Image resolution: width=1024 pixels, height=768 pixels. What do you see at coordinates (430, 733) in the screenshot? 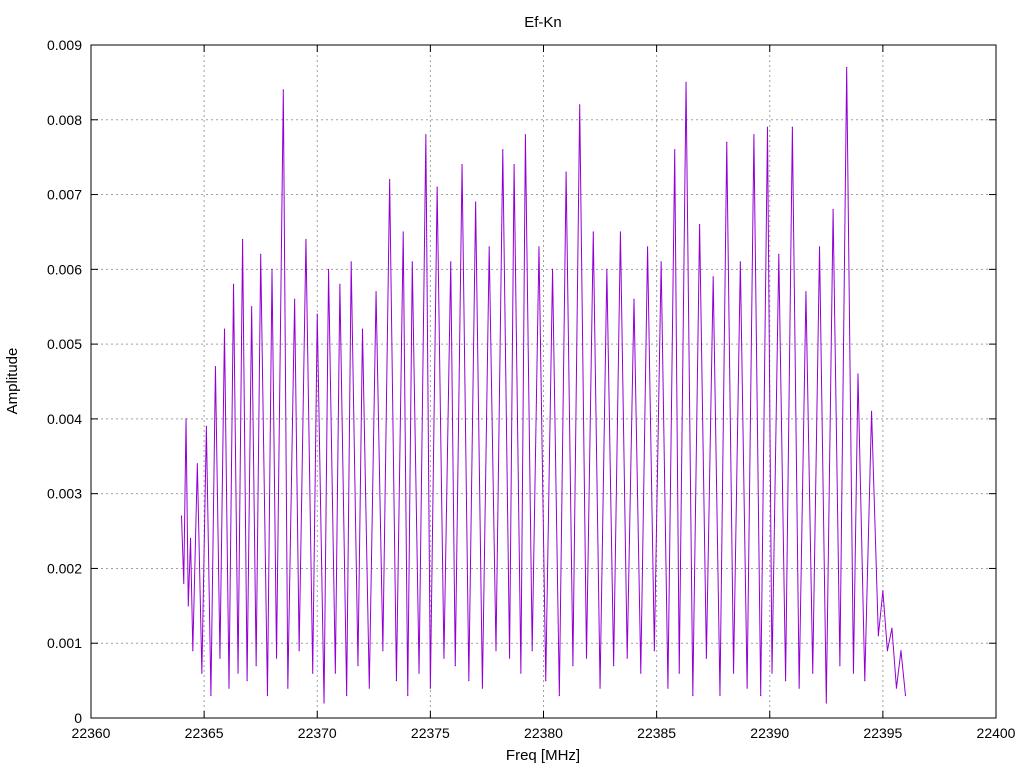
I see `x-tick-label: 22375` at bounding box center [430, 733].